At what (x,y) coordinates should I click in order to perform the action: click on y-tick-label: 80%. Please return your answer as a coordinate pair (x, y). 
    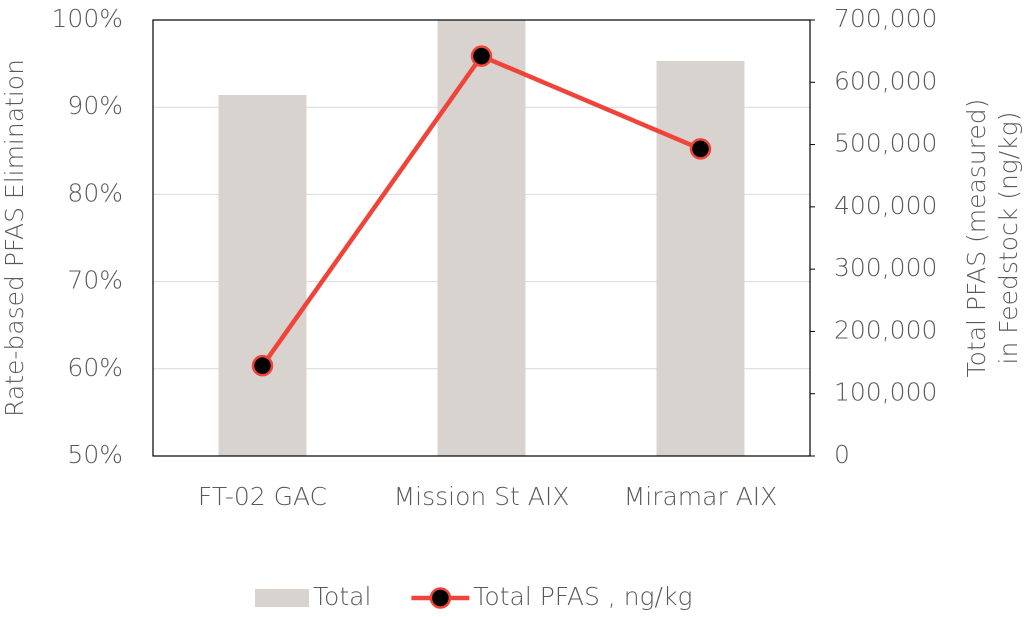
    Looking at the image, I should click on (95, 192).